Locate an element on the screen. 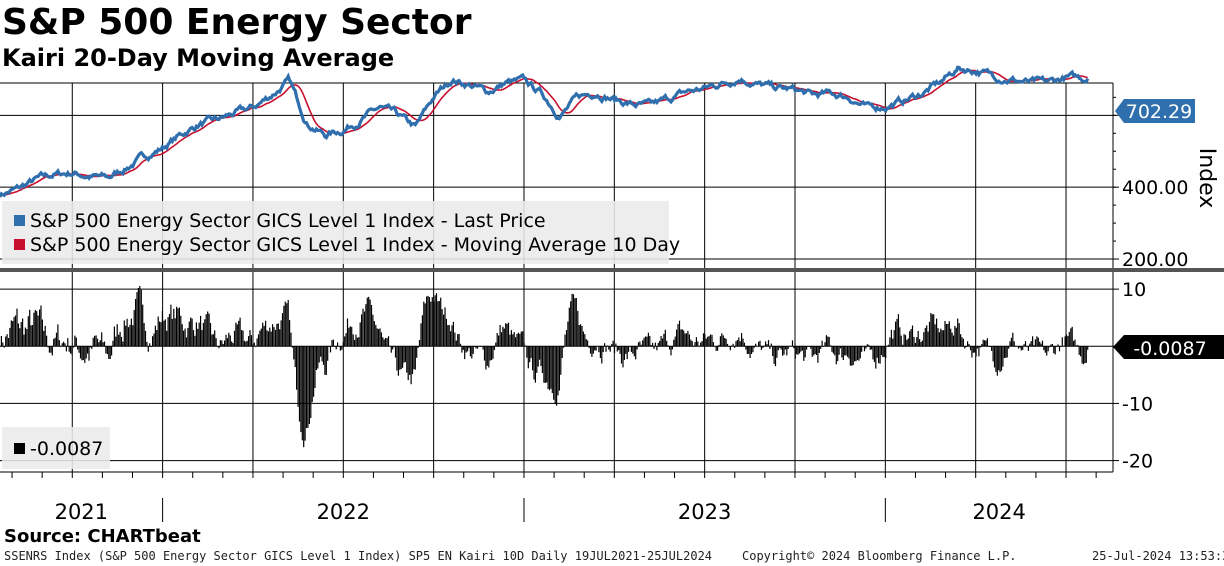  legend-swatch-price is located at coordinates (19, 220).